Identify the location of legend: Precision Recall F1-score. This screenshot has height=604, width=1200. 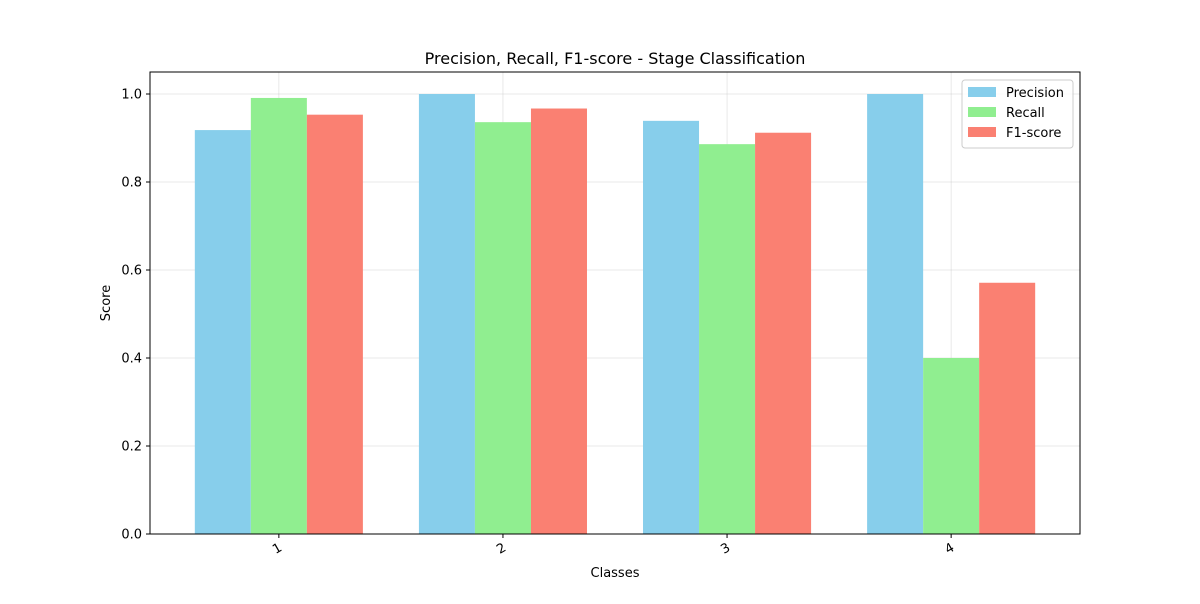
(1017, 114).